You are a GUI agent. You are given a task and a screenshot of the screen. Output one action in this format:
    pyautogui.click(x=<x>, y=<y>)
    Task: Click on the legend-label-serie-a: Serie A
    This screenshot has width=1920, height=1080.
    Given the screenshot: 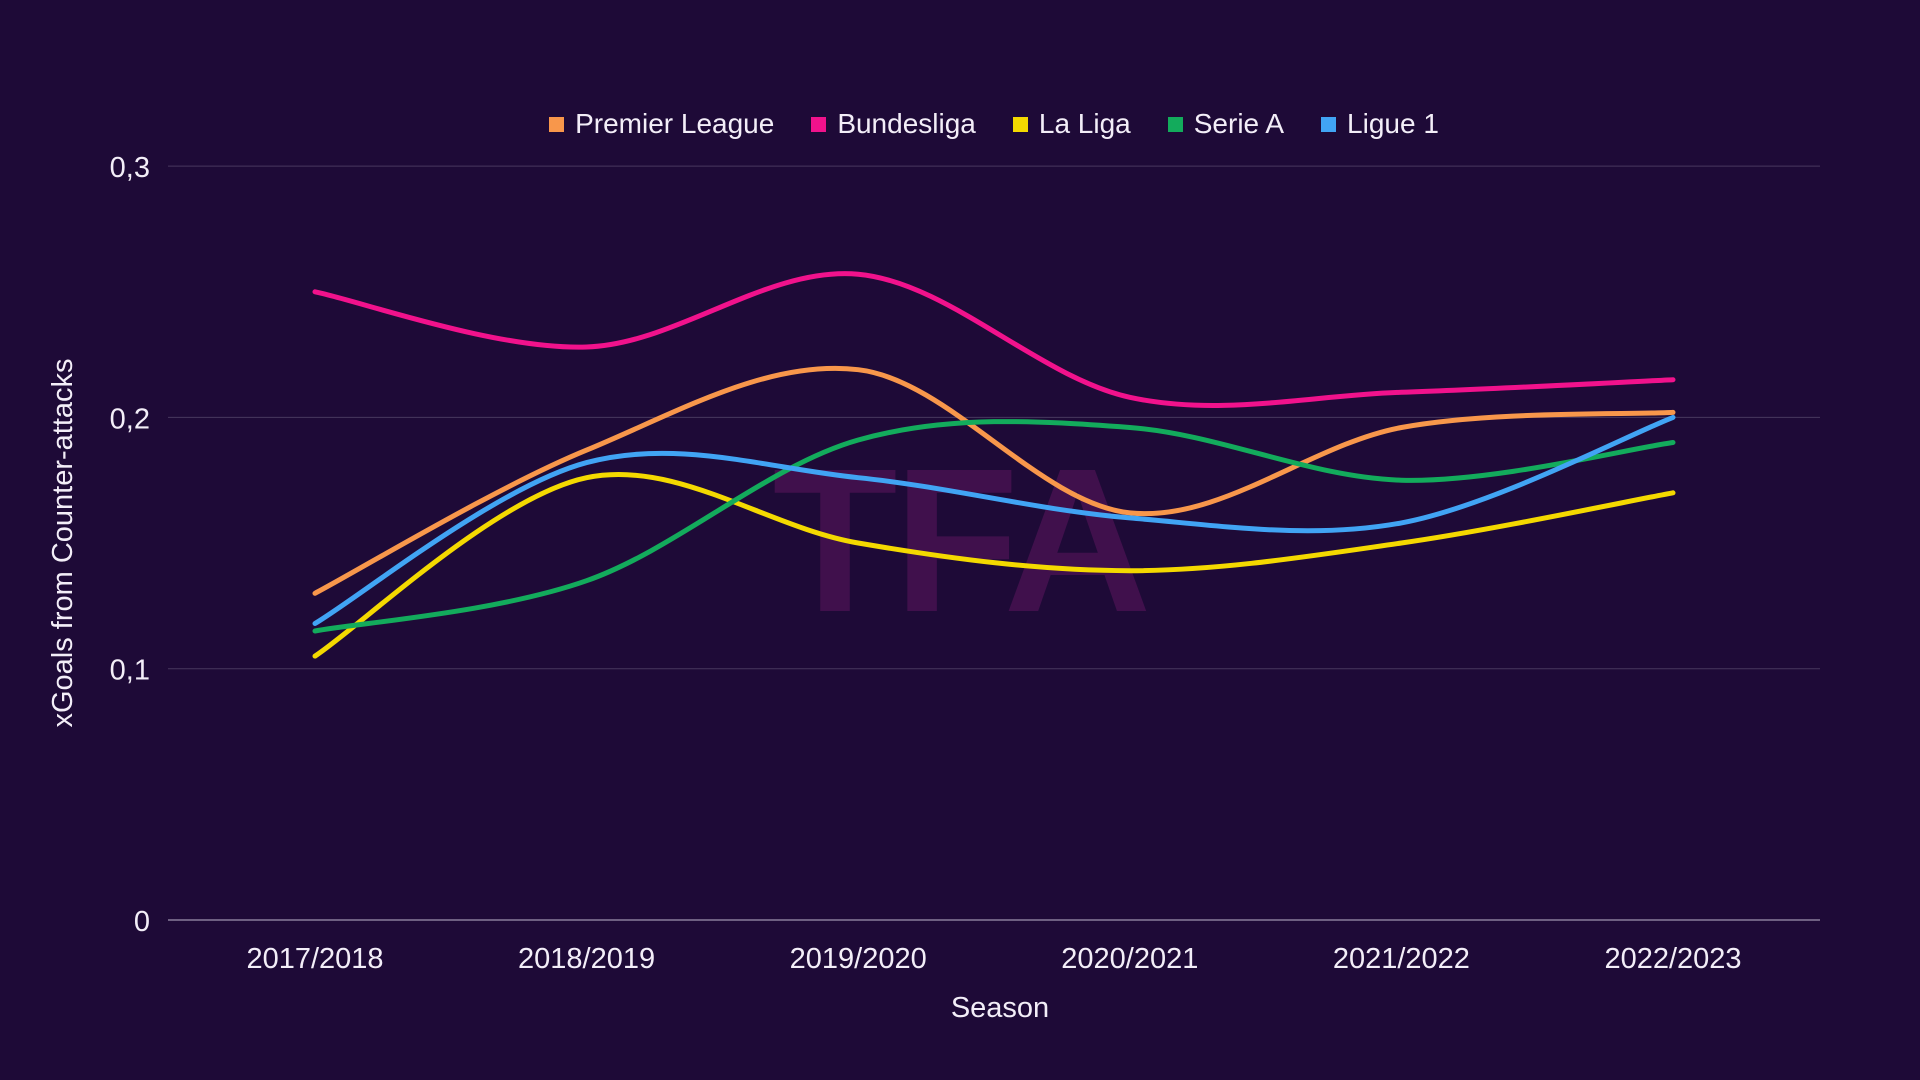 What is the action you would take?
    pyautogui.click(x=1239, y=123)
    